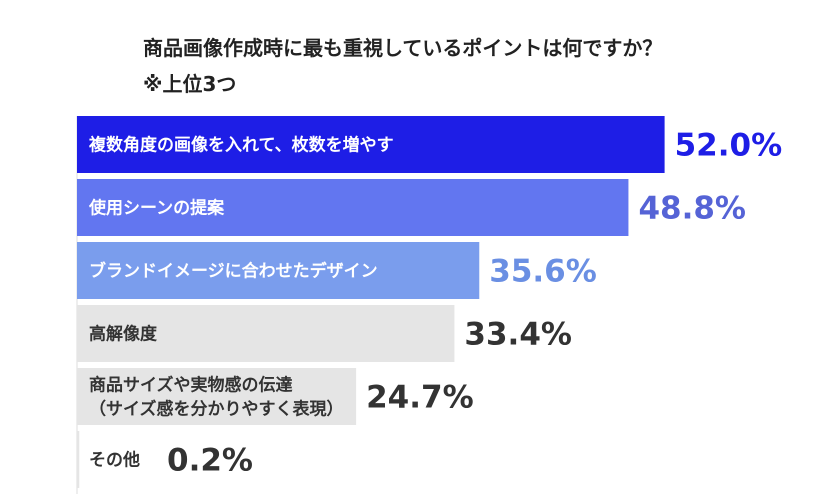  Describe the element at coordinates (123, 334) in the screenshot. I see `category-label: 高解像度` at that location.